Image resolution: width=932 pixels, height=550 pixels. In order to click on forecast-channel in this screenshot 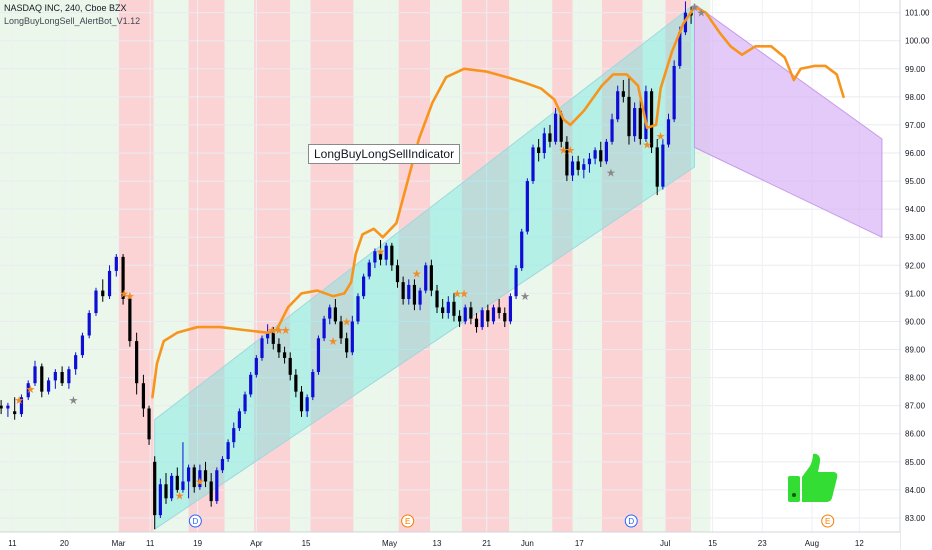, I will do `click(788, 121)`.